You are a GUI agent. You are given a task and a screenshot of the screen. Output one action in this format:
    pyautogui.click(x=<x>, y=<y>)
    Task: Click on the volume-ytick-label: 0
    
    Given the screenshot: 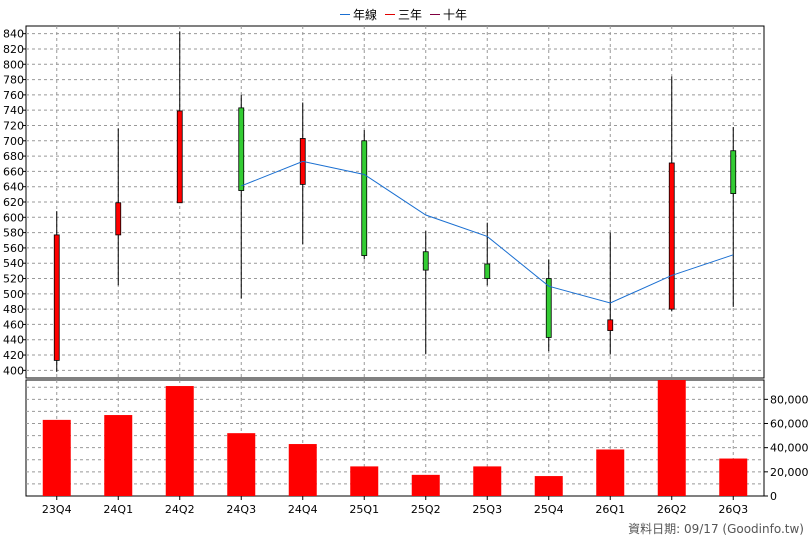 What is the action you would take?
    pyautogui.click(x=773, y=496)
    